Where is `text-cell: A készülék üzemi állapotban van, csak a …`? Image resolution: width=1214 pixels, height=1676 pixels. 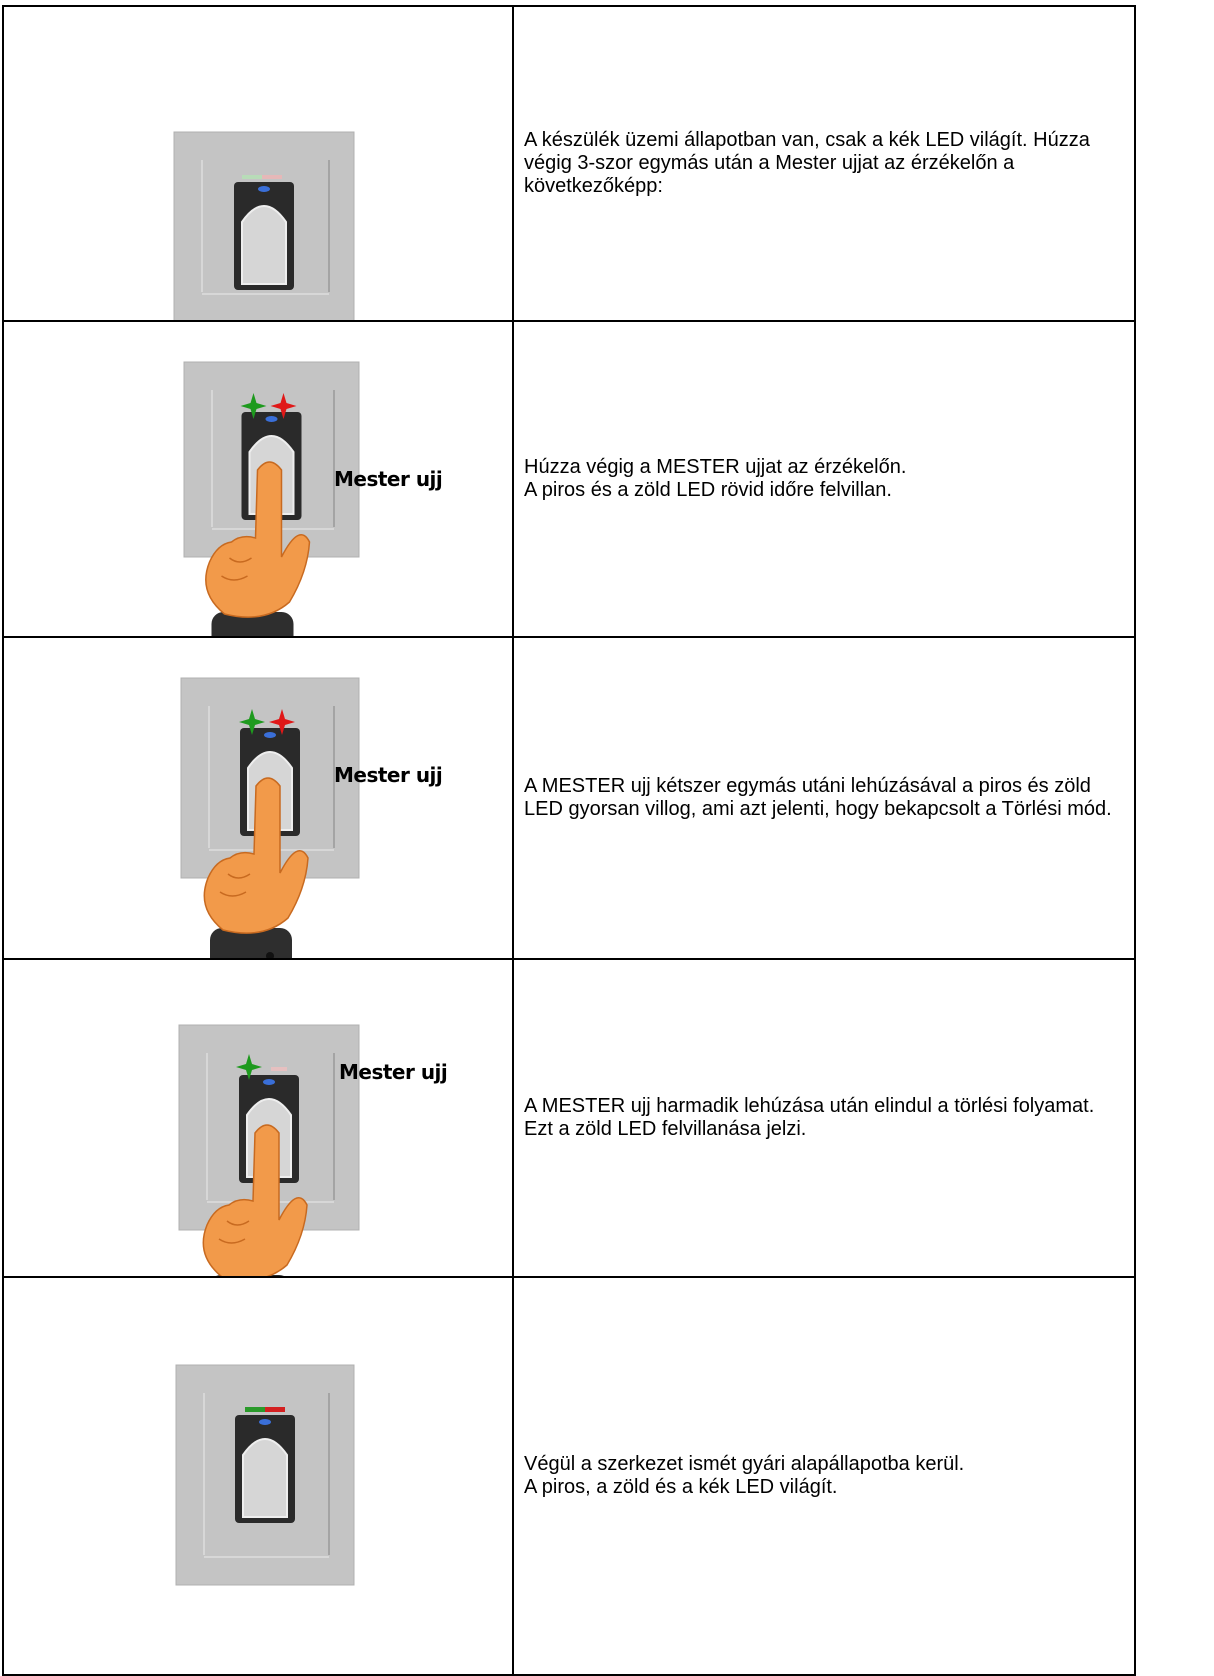
text-cell: A készülék üzemi állapotban van, csak a … is located at coordinates (824, 163).